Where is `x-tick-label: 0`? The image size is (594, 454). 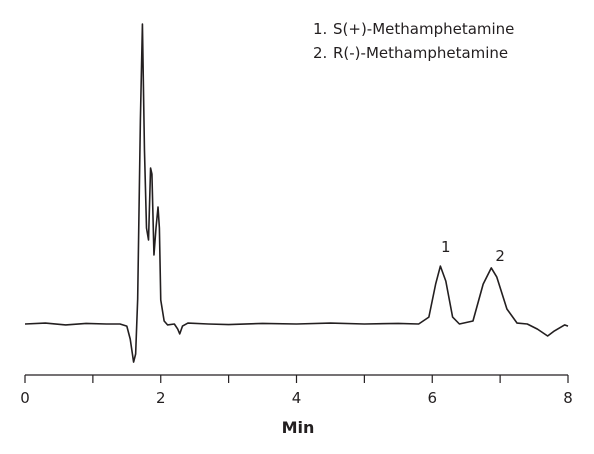 x-tick-label: 0 is located at coordinates (25, 398).